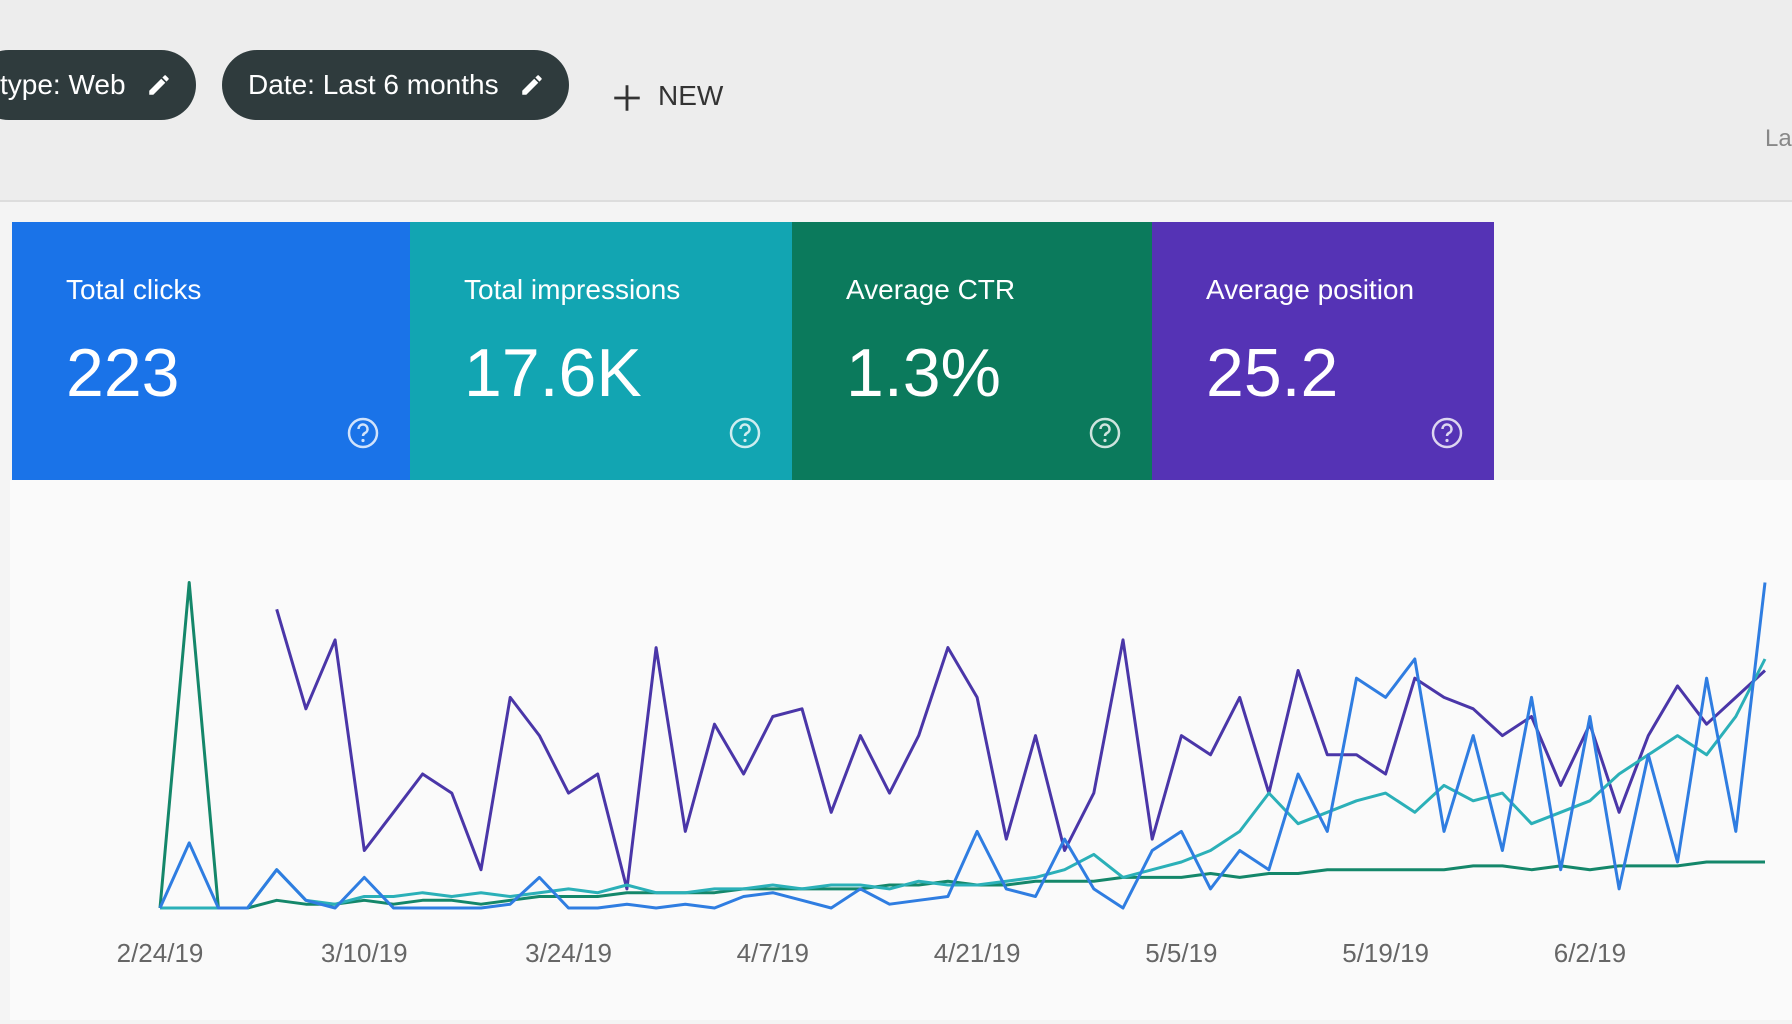 Image resolution: width=1792 pixels, height=1024 pixels. I want to click on x-tick-label: 3/10/19, so click(364, 953).